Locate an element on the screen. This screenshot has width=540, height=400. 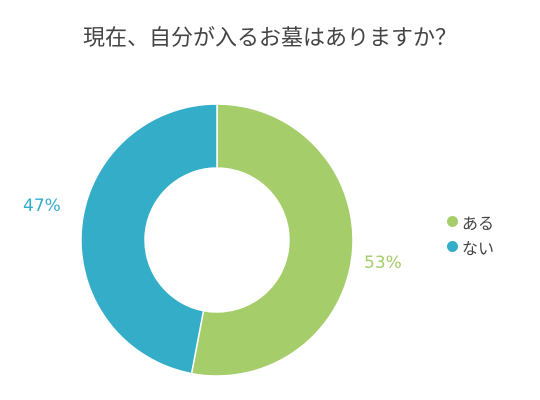
legend-label-nai: ない is located at coordinates (478, 248).